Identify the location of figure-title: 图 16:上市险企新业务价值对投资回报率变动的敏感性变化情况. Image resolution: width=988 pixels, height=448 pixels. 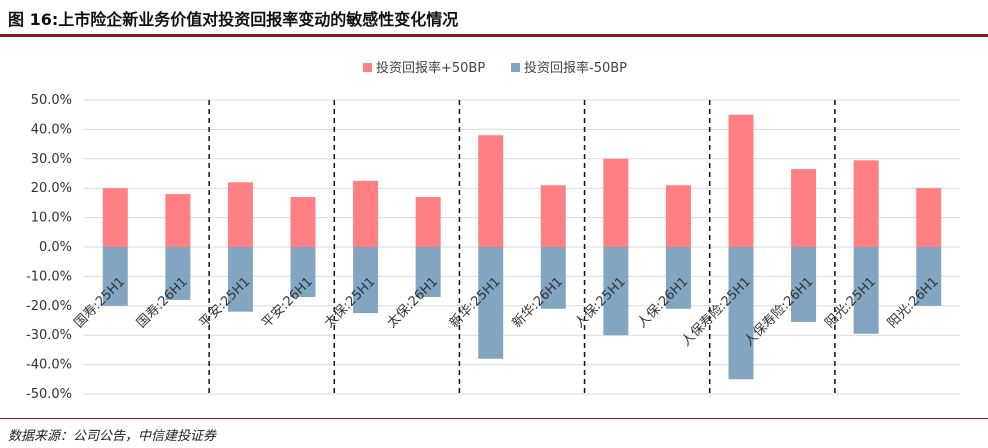
(233, 19).